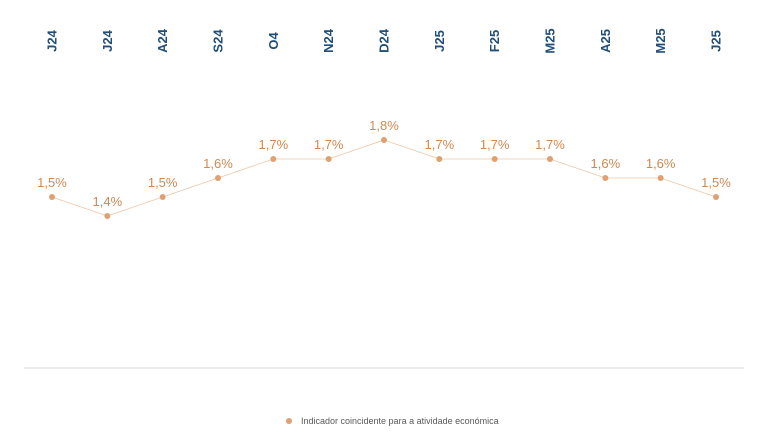 This screenshot has width=768, height=436. Describe the element at coordinates (162, 40) in the screenshot. I see `category-label: A24` at that location.